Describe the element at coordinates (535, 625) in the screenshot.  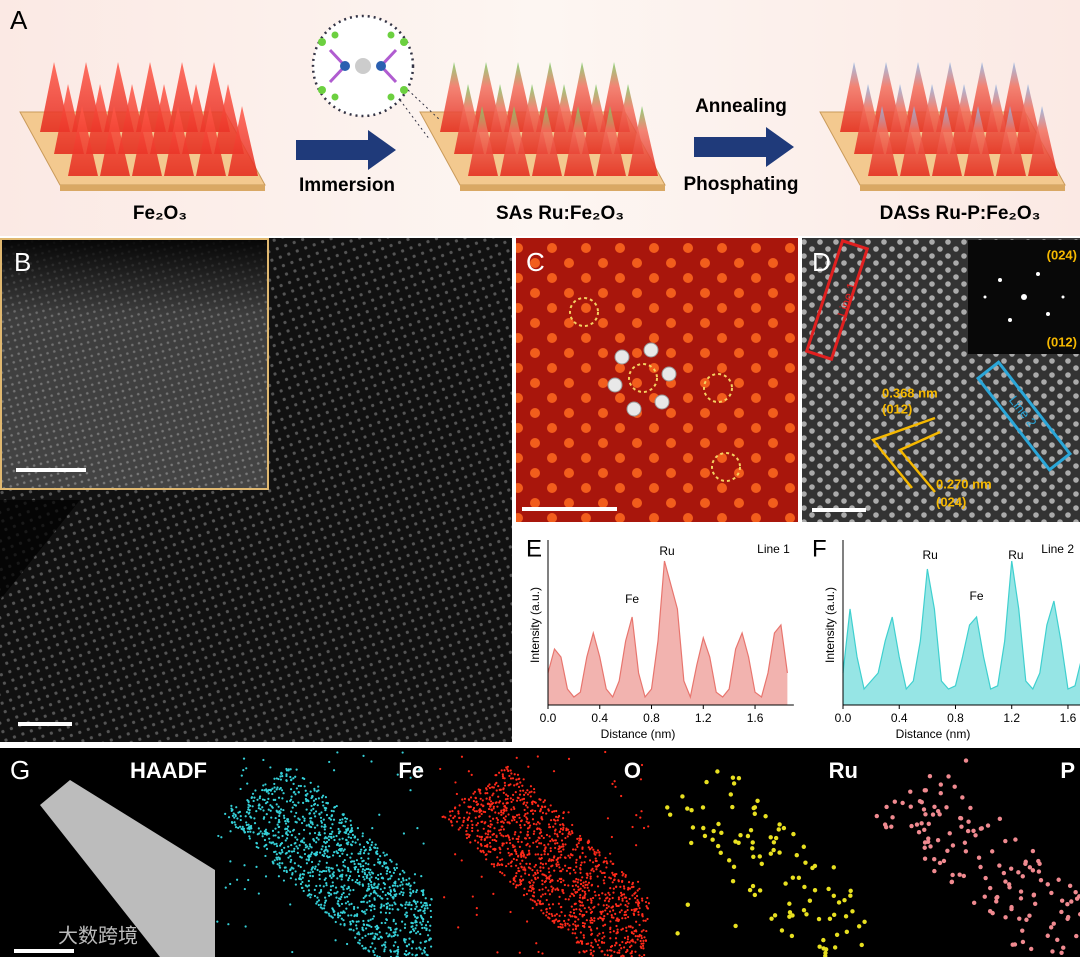
I see `y-axis-label: Intensity (a.u.)` at that location.